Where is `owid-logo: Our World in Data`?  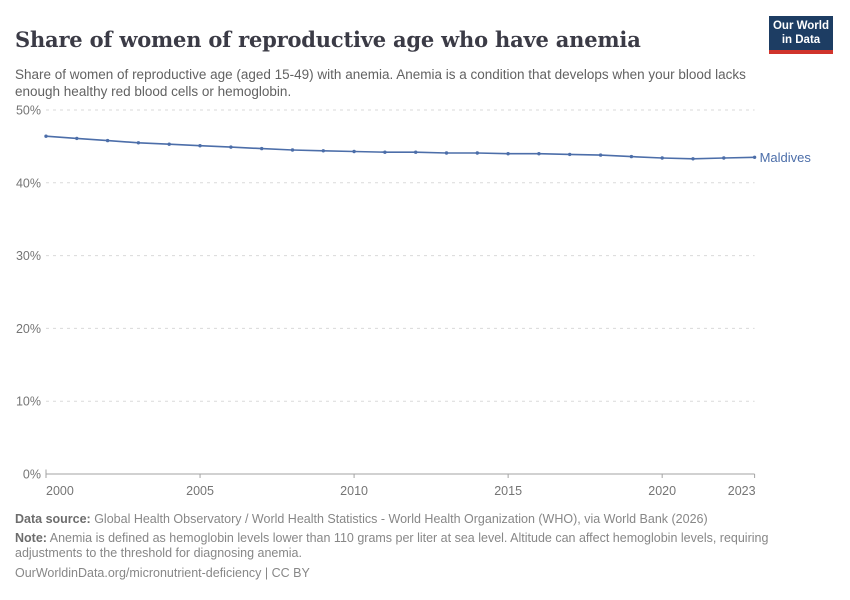 owid-logo: Our World in Data is located at coordinates (801, 35).